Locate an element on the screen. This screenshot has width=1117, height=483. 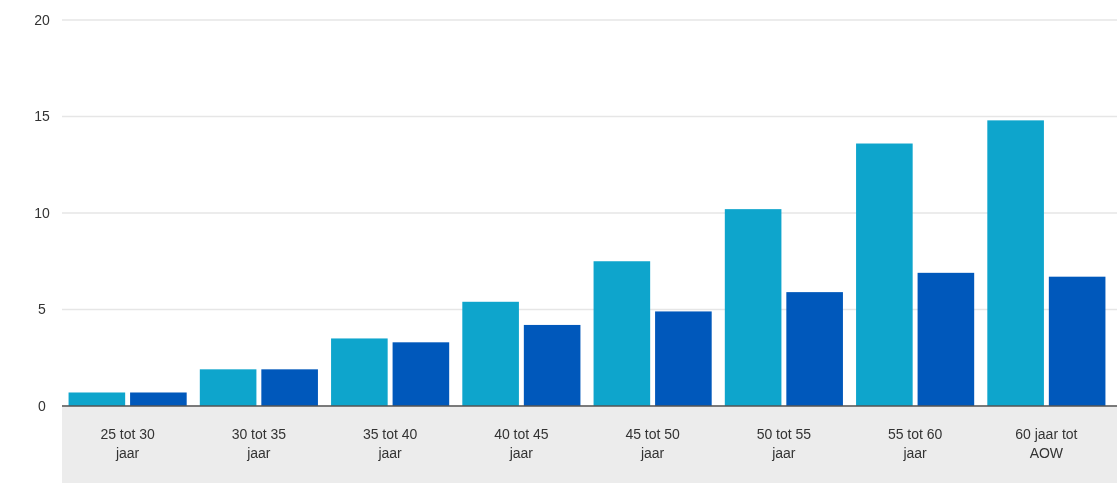
x-tick-label: 30 tot 35 jaar is located at coordinates (259, 443).